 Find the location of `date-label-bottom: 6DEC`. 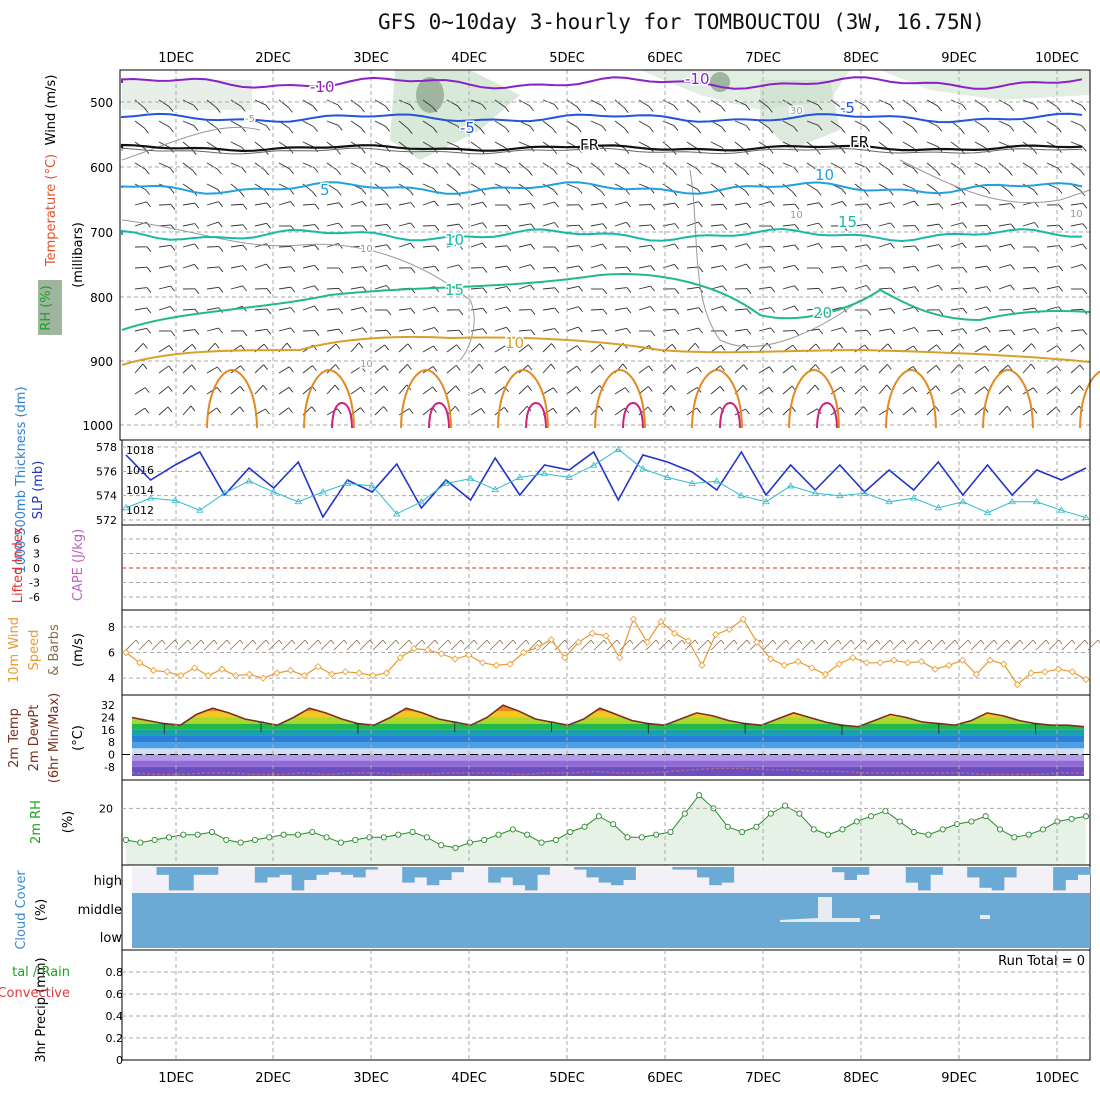

date-label-bottom: 6DEC is located at coordinates (665, 1078).